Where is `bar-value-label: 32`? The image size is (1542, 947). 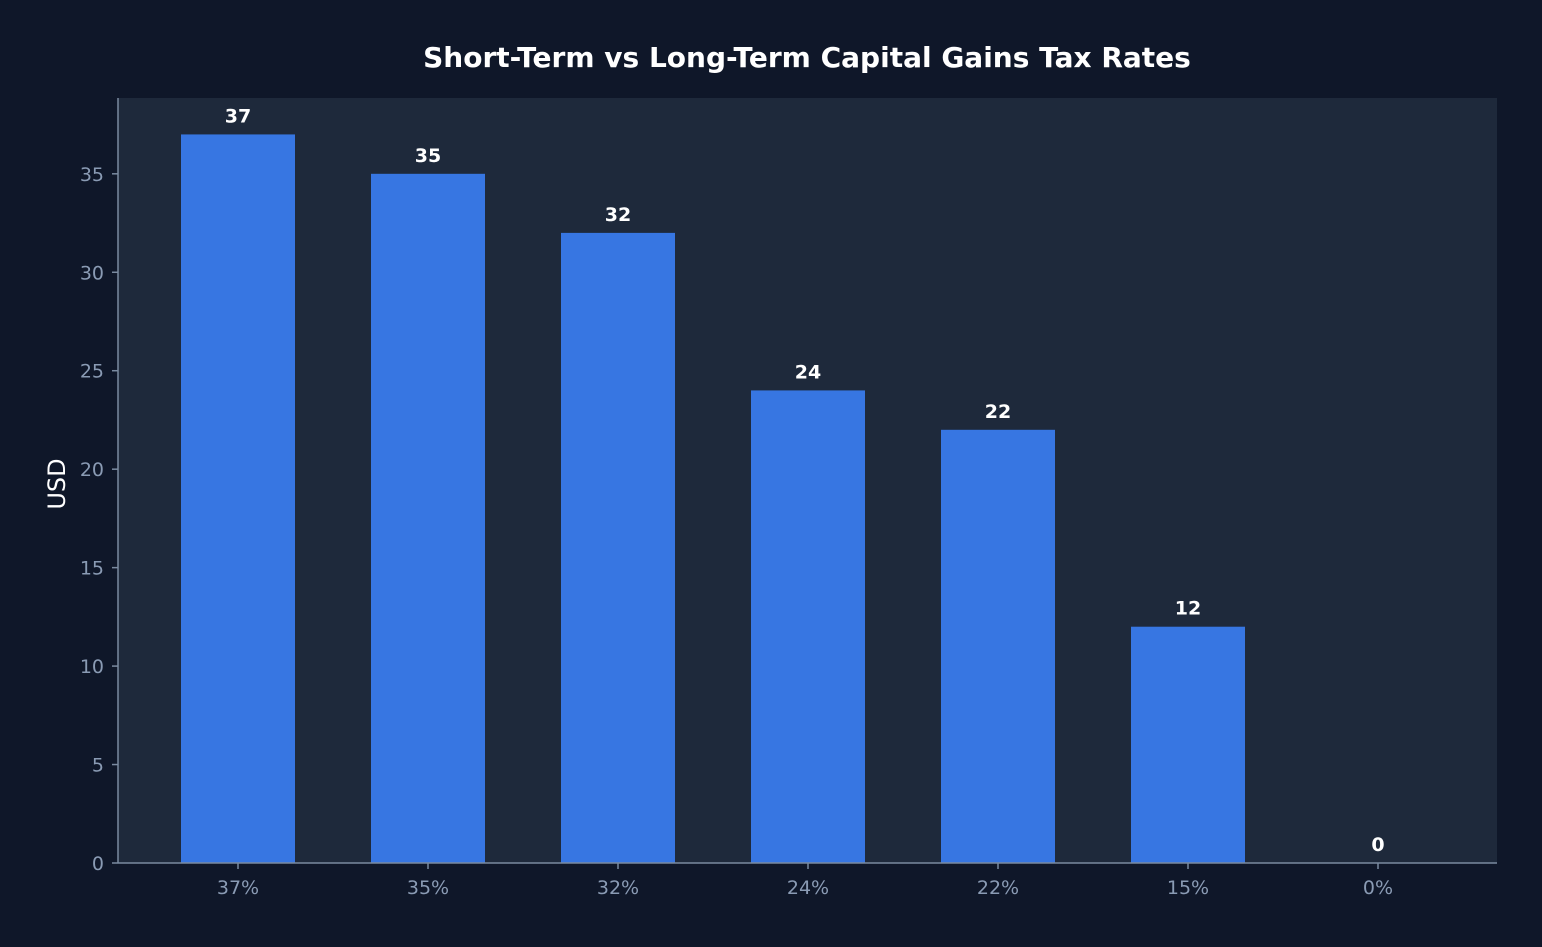 bar-value-label: 32 is located at coordinates (618, 215).